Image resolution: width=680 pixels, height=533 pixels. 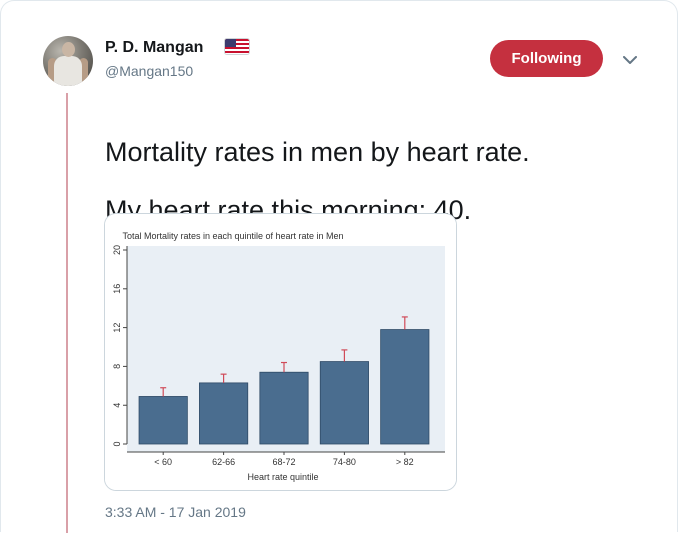 What do you see at coordinates (630, 60) in the screenshot?
I see `chevron-down-icon` at bounding box center [630, 60].